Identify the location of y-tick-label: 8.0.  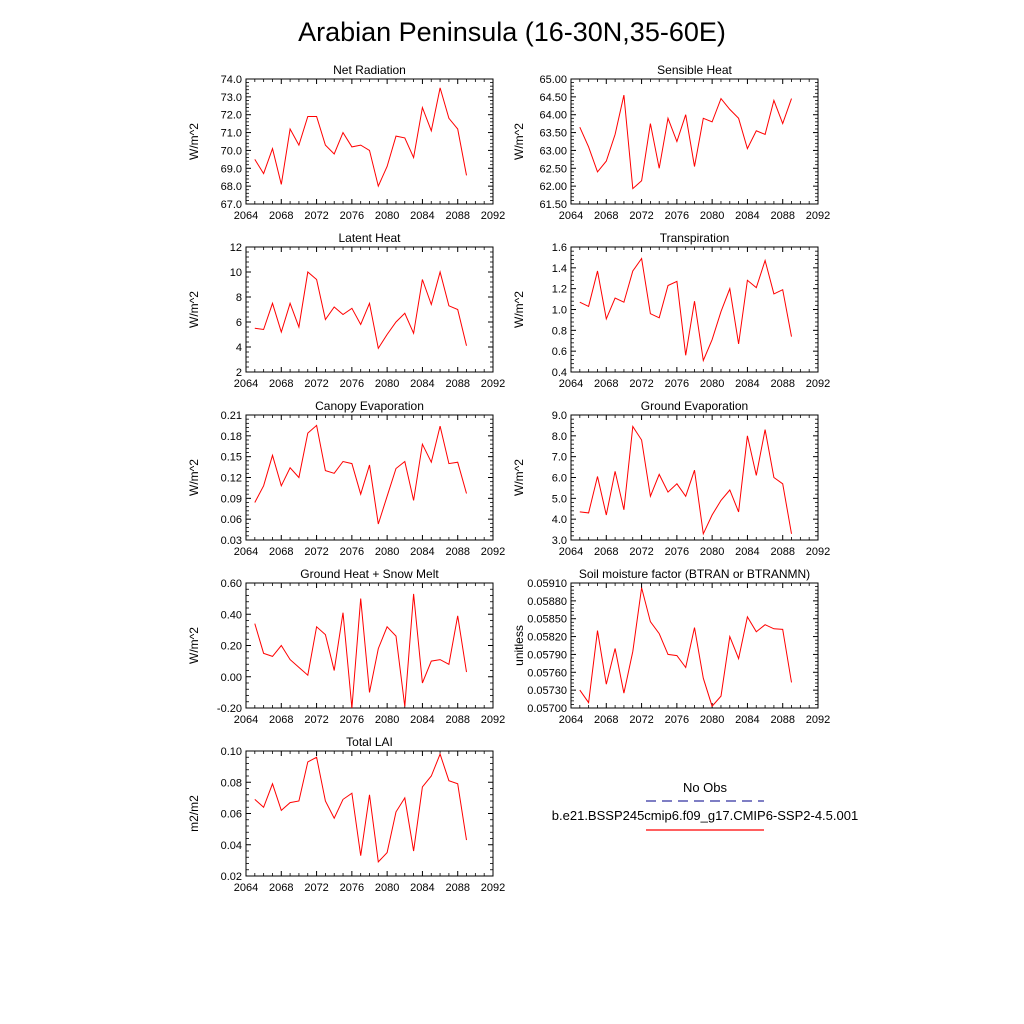
(559, 437).